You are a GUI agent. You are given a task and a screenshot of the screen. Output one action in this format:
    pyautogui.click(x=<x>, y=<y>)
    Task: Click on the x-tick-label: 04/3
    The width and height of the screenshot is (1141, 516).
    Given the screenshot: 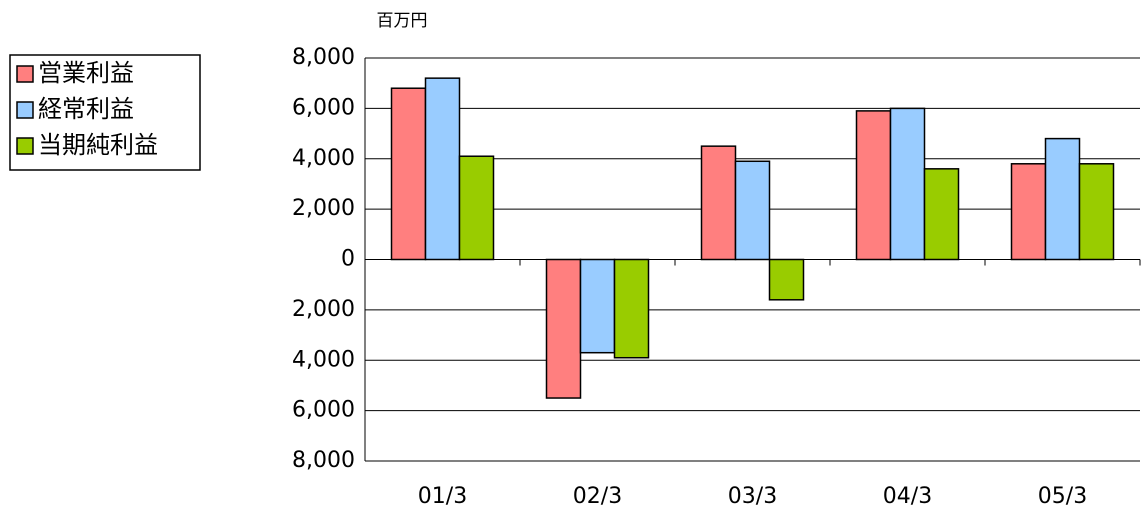 What is the action you would take?
    pyautogui.click(x=907, y=496)
    